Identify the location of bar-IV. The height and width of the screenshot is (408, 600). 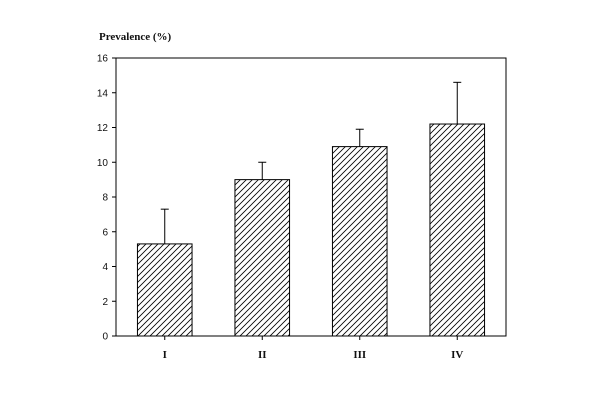
(457, 230).